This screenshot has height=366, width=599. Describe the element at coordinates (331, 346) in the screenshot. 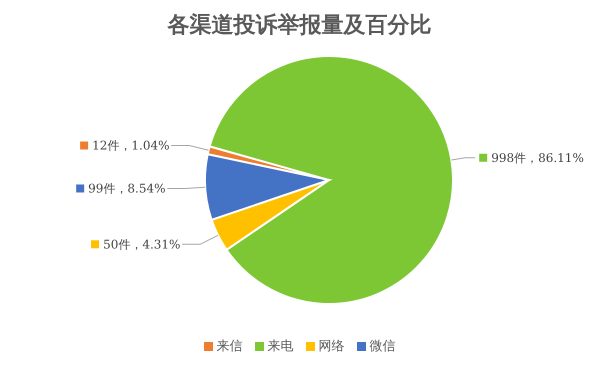

I see `legend-label: 网络` at that location.